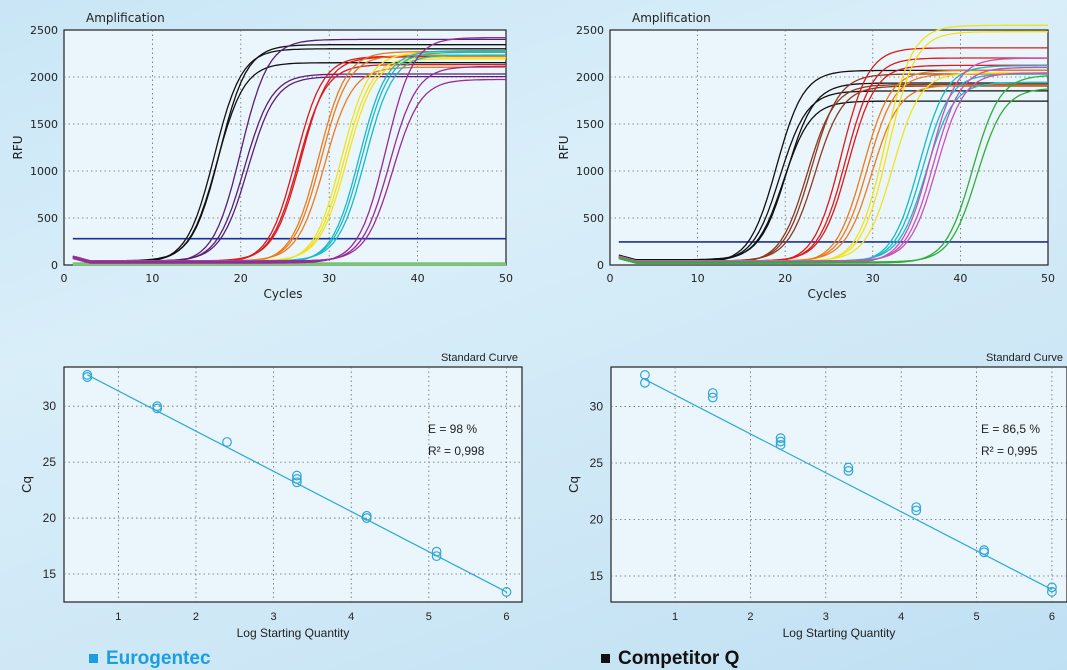 The height and width of the screenshot is (670, 1067). What do you see at coordinates (1009, 451) in the screenshot?
I see `r-squared-annotation: R² = 0,995` at bounding box center [1009, 451].